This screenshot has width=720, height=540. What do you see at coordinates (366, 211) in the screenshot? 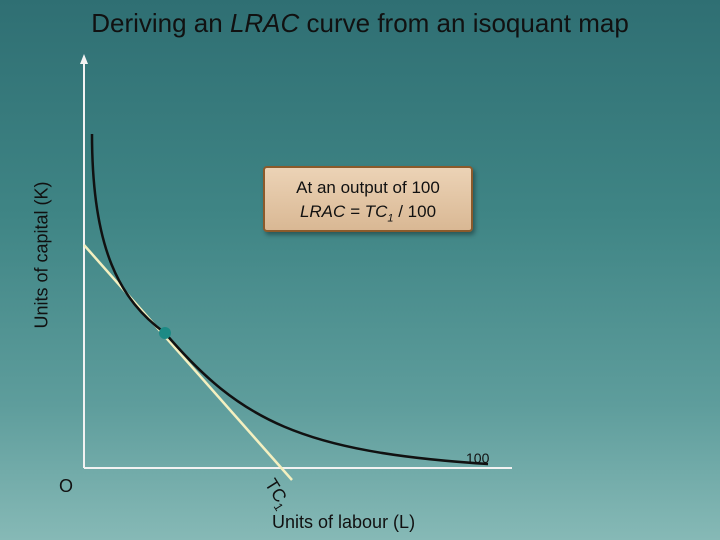
I see `callout-tc: = TC` at bounding box center [366, 211].